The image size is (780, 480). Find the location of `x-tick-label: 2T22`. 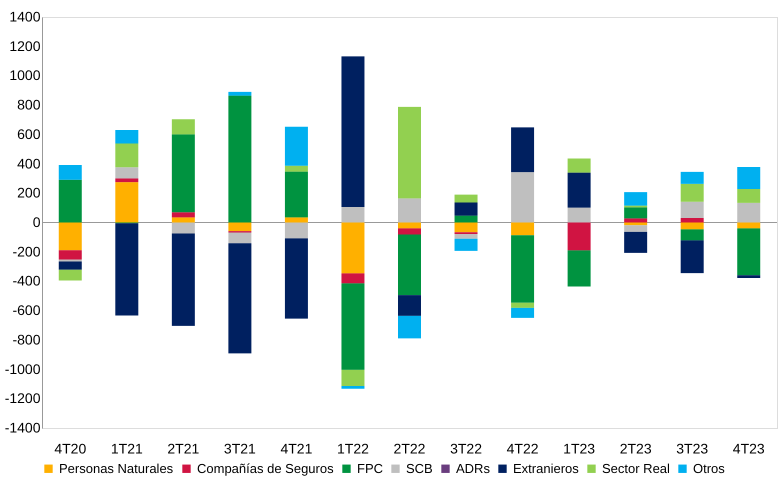

x-tick-label: 2T22 is located at coordinates (410, 448).